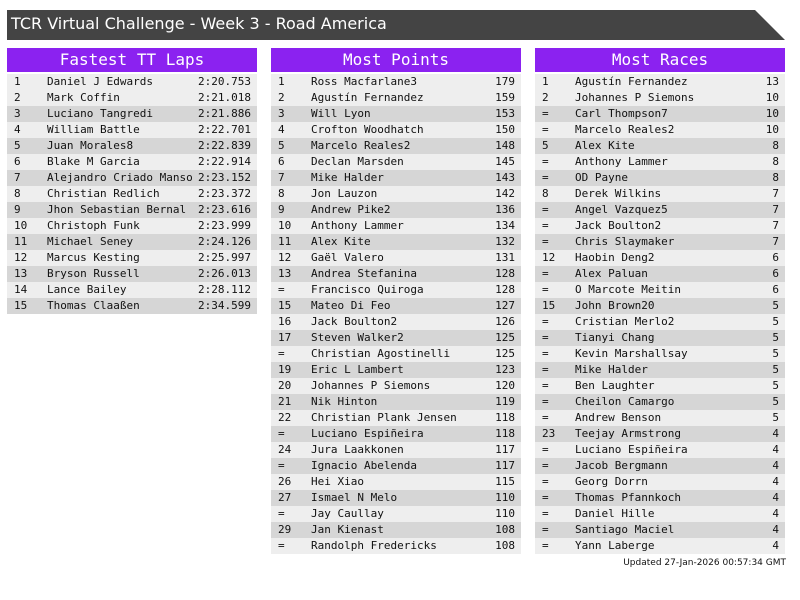 The height and width of the screenshot is (600, 800). What do you see at coordinates (660, 338) in the screenshot?
I see `table-row: = Tianyi Chang 5` at bounding box center [660, 338].